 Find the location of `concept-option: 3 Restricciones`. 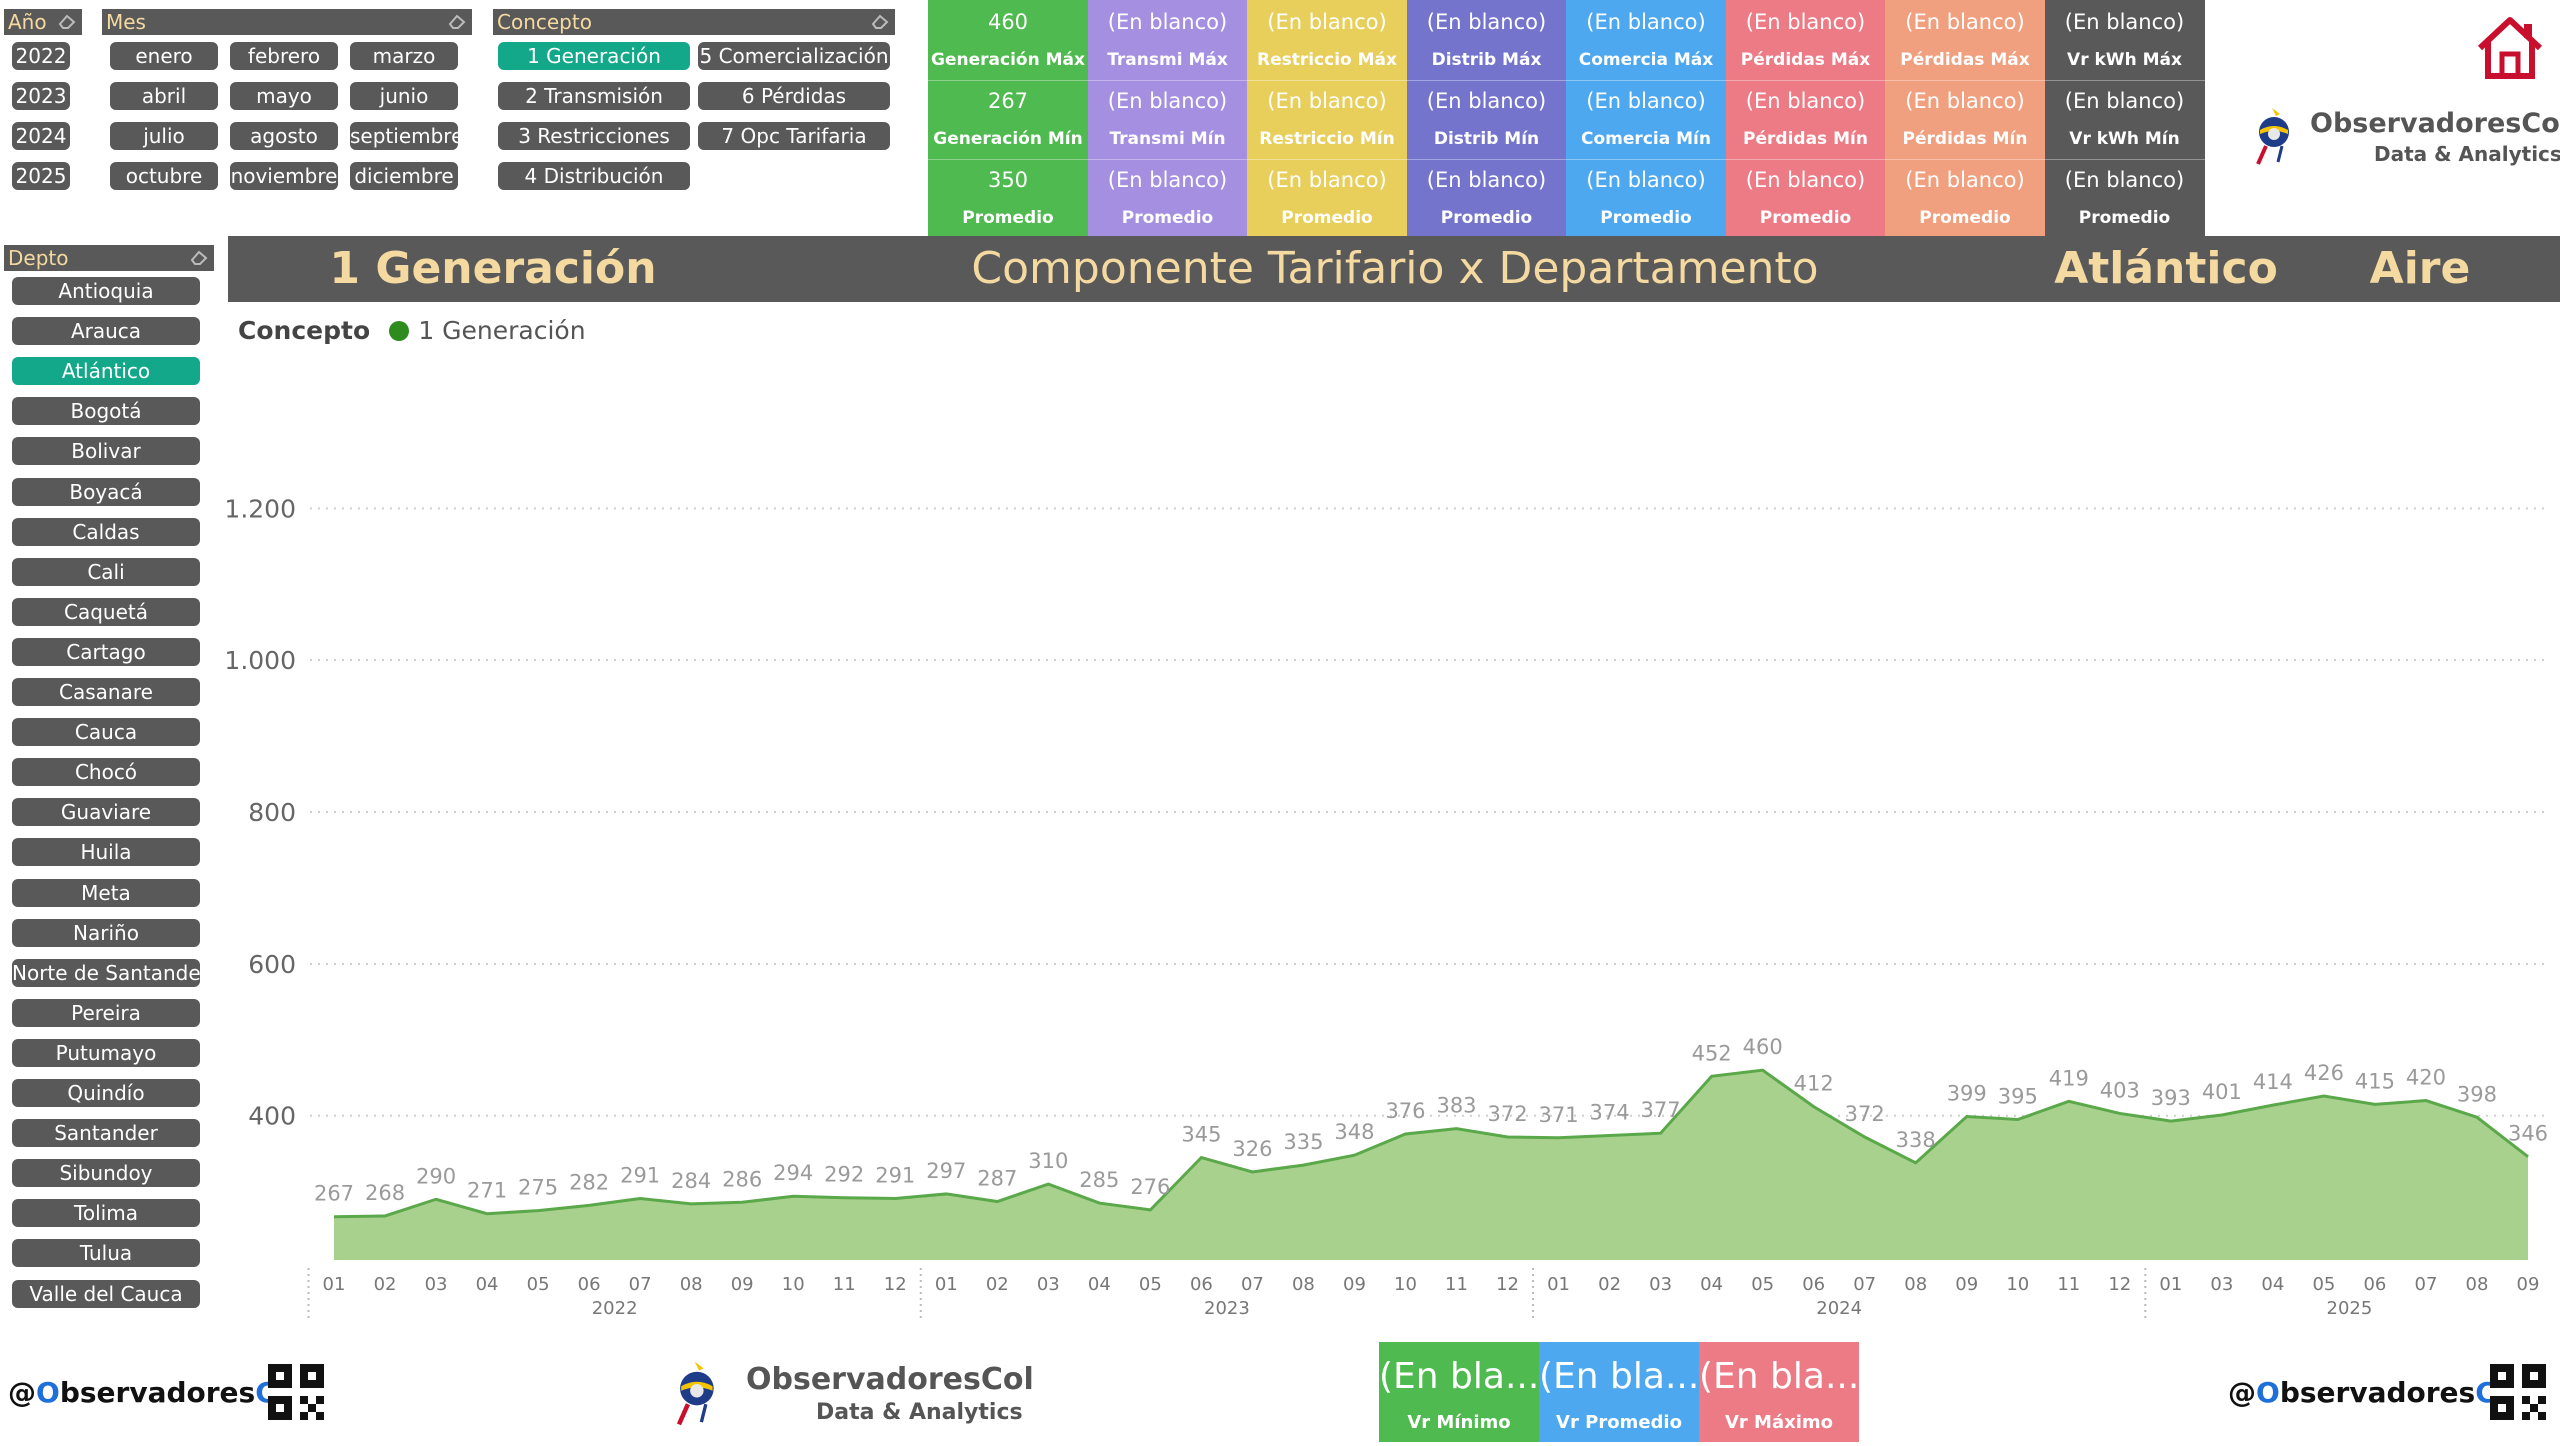

concept-option: 3 Restricciones is located at coordinates (594, 136).